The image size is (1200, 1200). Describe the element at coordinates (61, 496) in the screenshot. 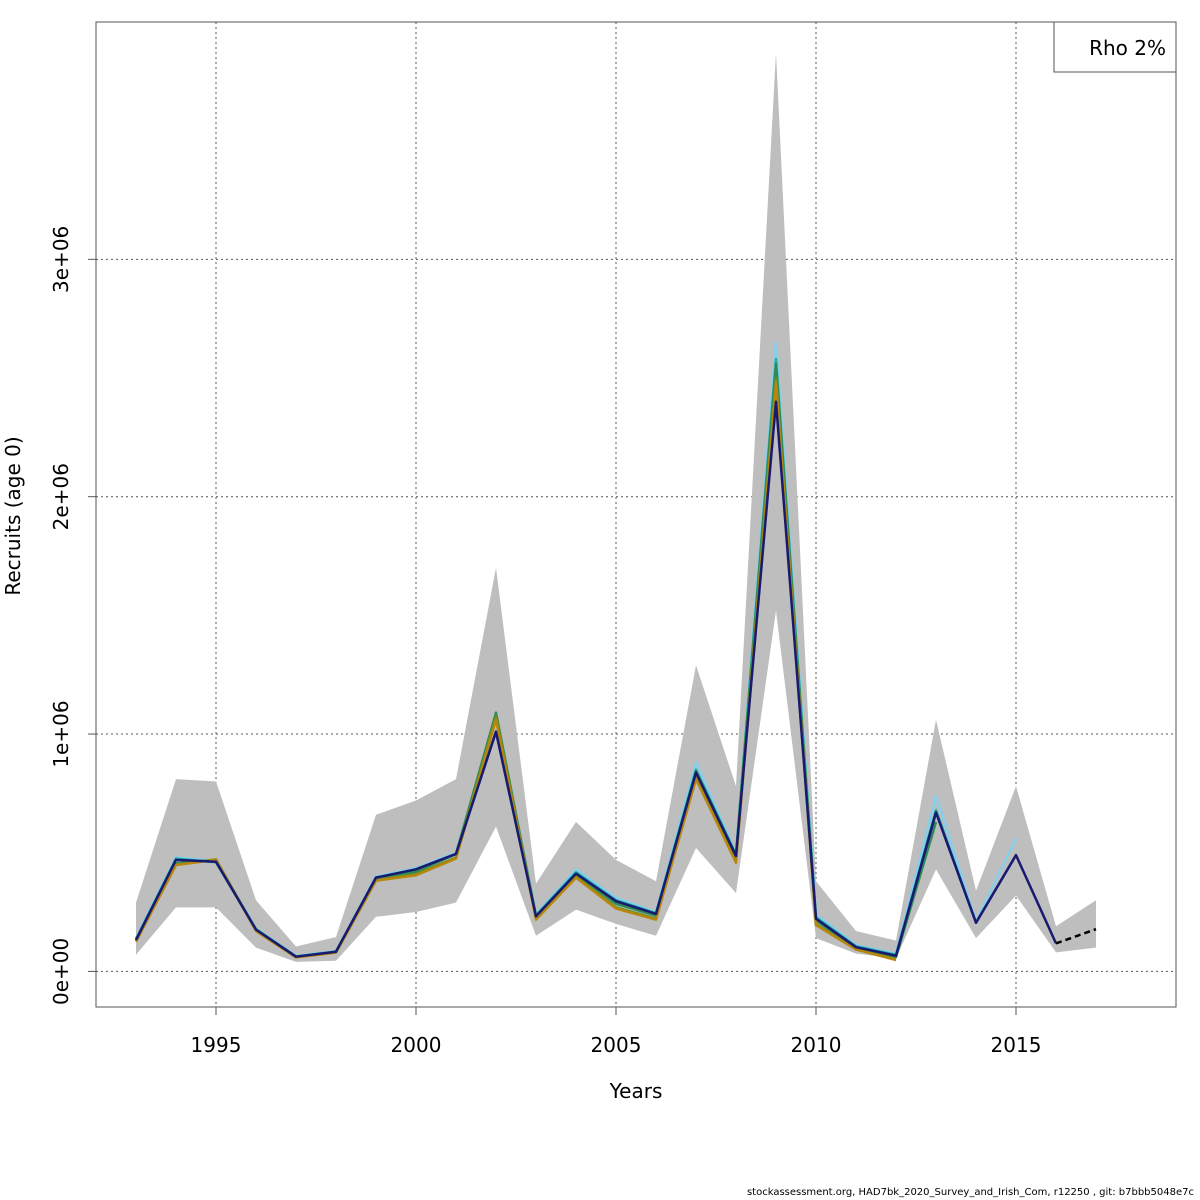

I see `y-tick-label: 2e+06` at that location.